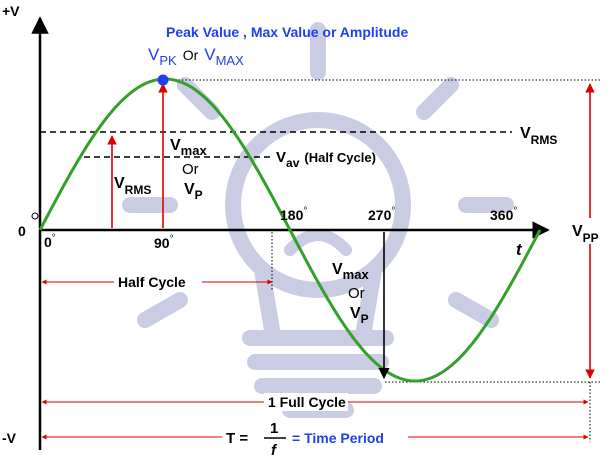 The image size is (612, 462). What do you see at coordinates (164, 242) in the screenshot?
I see `angle-90-label: 90°` at bounding box center [164, 242].